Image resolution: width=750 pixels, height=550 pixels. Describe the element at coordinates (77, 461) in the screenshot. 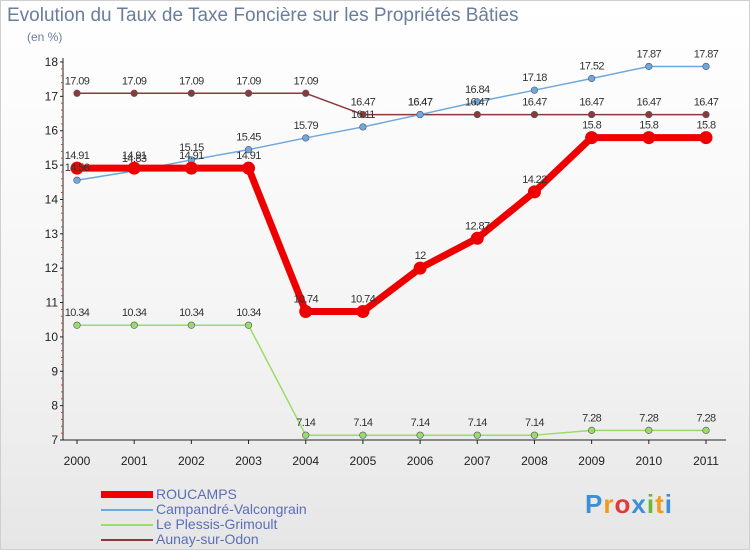

I see `x-tick-label: 2000` at that location.